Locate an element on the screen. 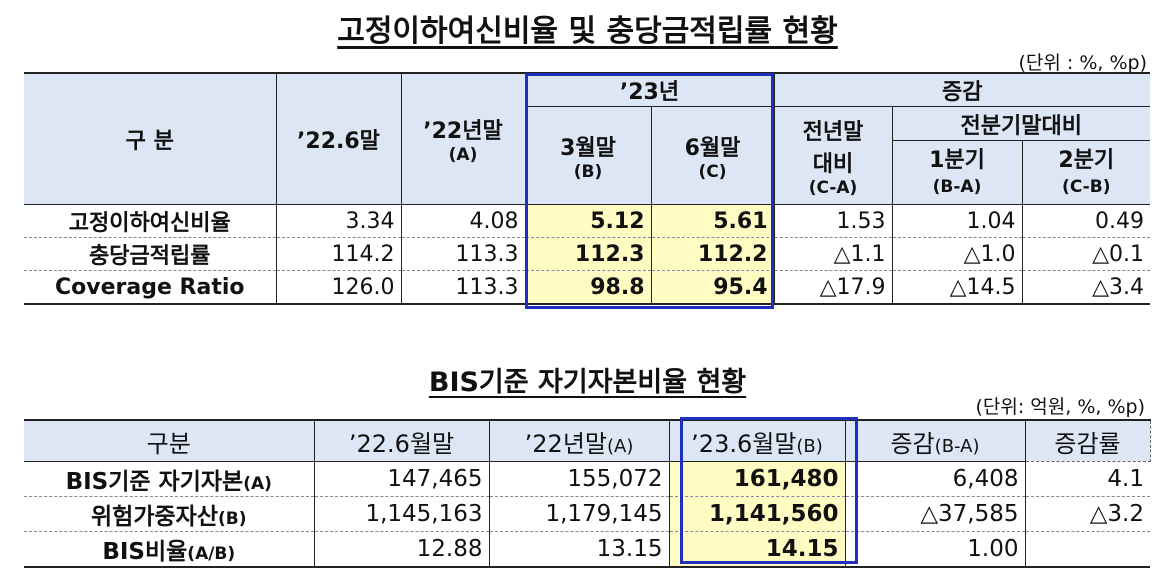  header-23-6: ’23.6월말(B) is located at coordinates (757, 441).